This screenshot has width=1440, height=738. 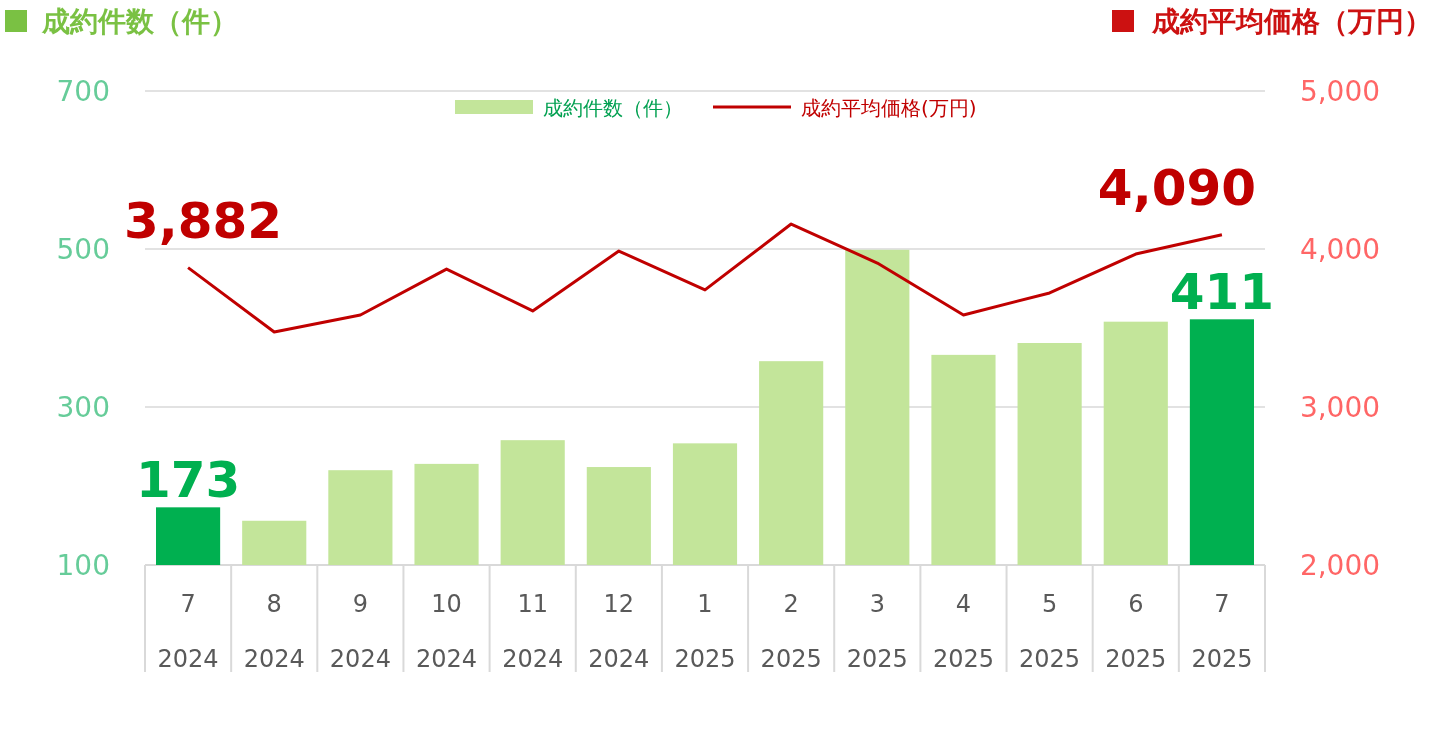 What do you see at coordinates (619, 631) in the screenshot?
I see `x-tick-label: 12 2024` at bounding box center [619, 631].